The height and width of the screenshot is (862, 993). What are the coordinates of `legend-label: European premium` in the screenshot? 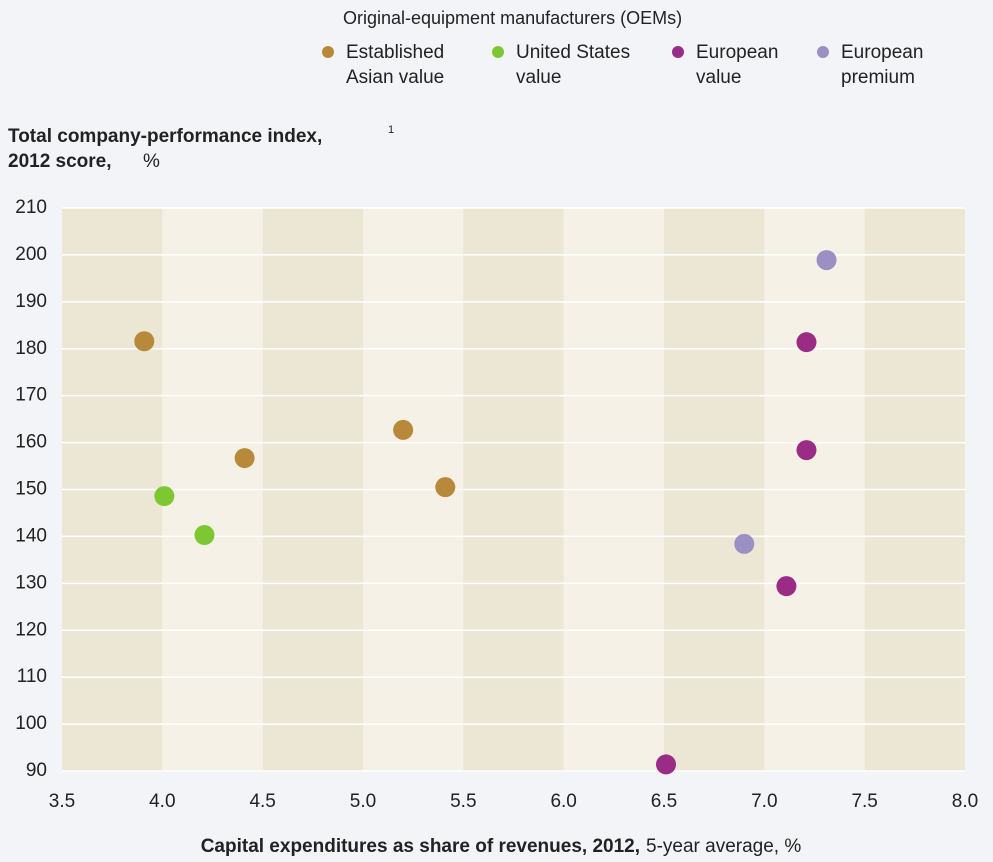 It's located at (882, 65).